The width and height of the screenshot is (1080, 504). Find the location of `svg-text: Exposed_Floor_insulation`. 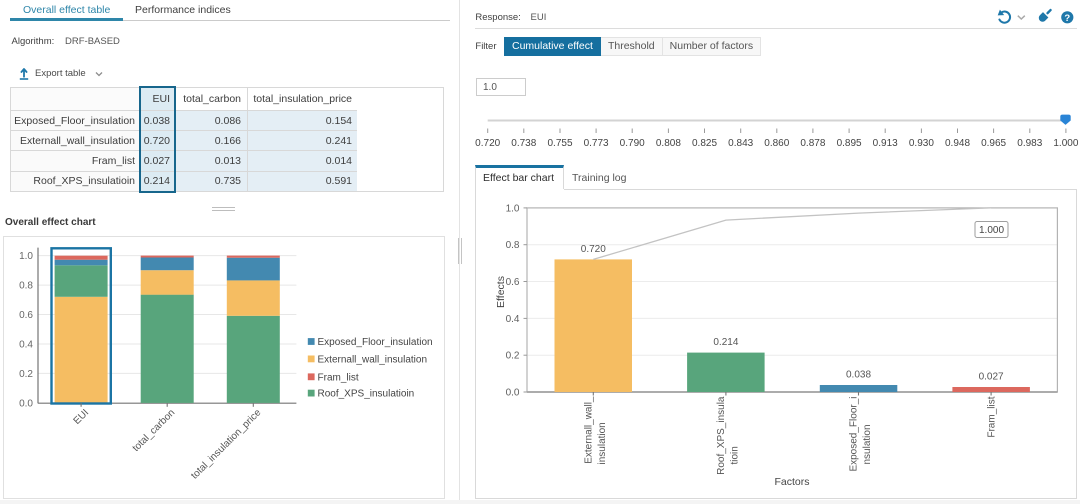

svg-text: Exposed_Floor_insulation is located at coordinates (375, 342).